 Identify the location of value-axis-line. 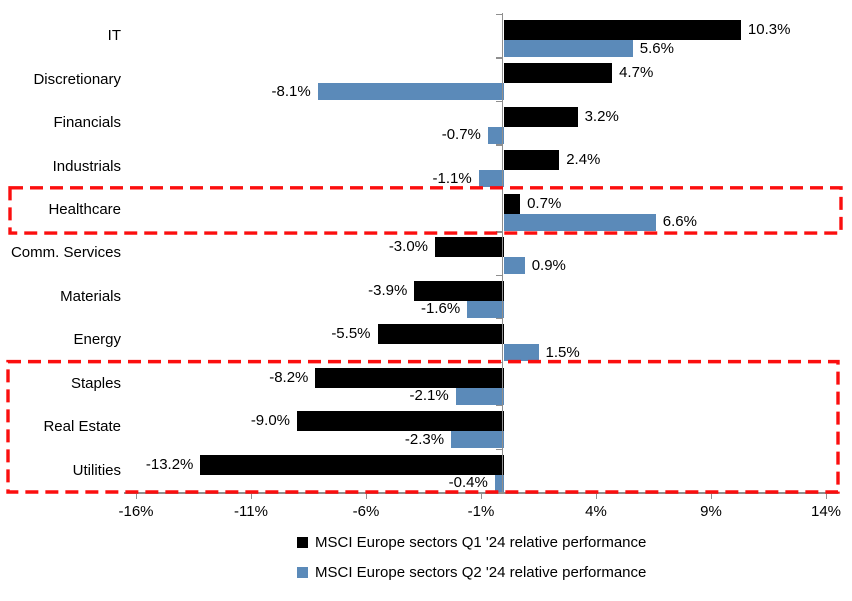
(502, 252).